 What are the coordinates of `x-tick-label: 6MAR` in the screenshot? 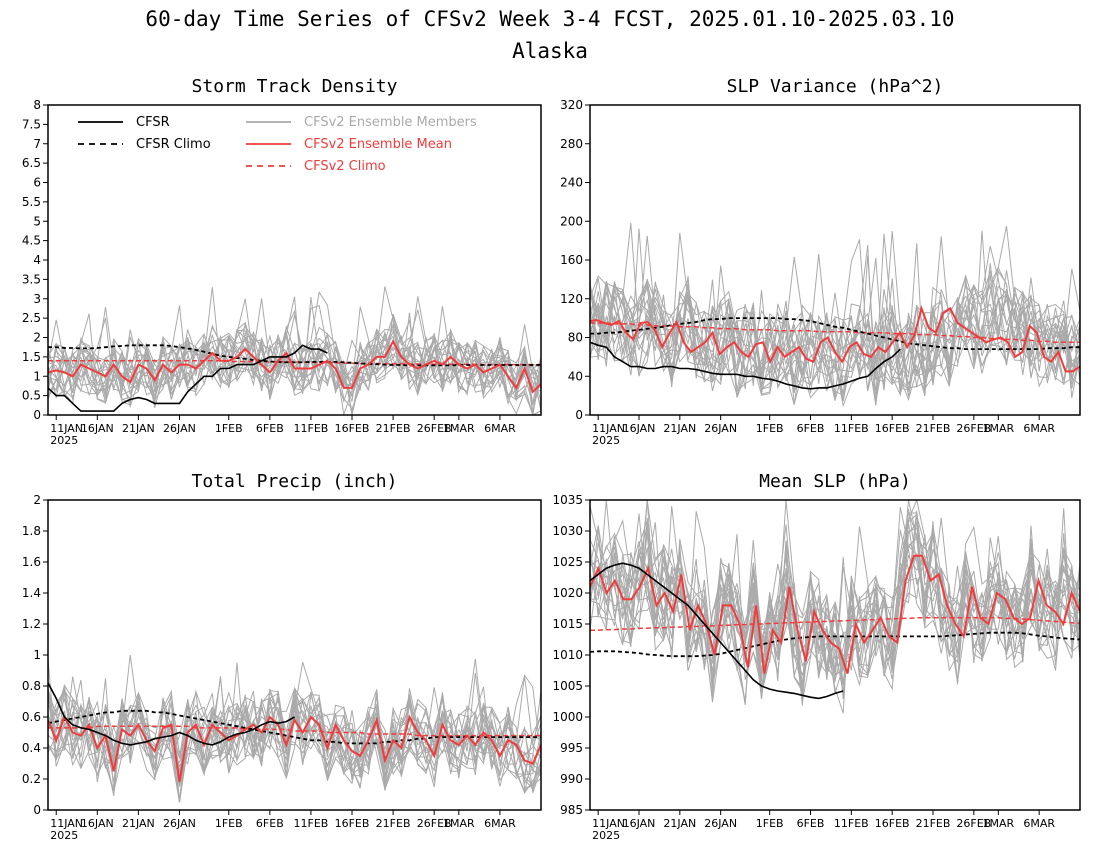 It's located at (500, 823).